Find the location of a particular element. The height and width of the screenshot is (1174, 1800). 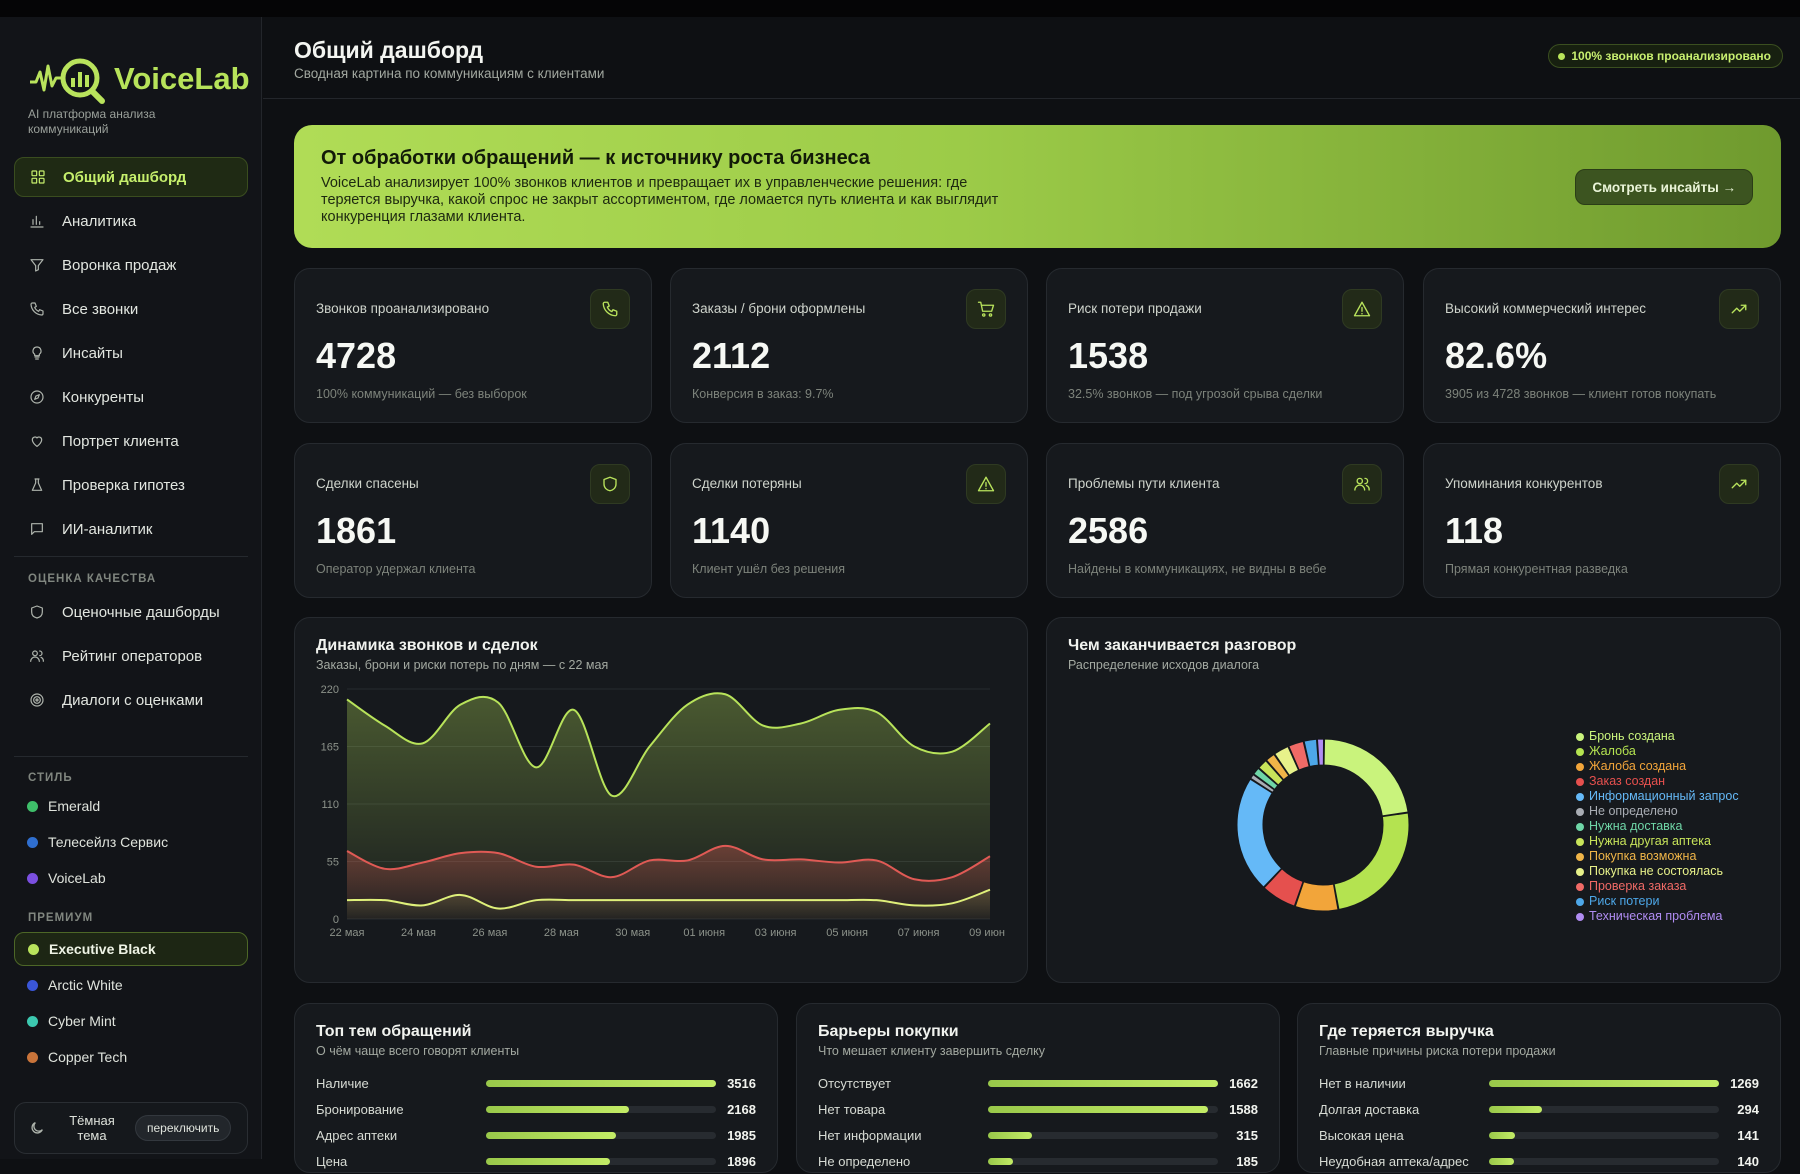

bar-row: Бронирование 2168 is located at coordinates (536, 1109).